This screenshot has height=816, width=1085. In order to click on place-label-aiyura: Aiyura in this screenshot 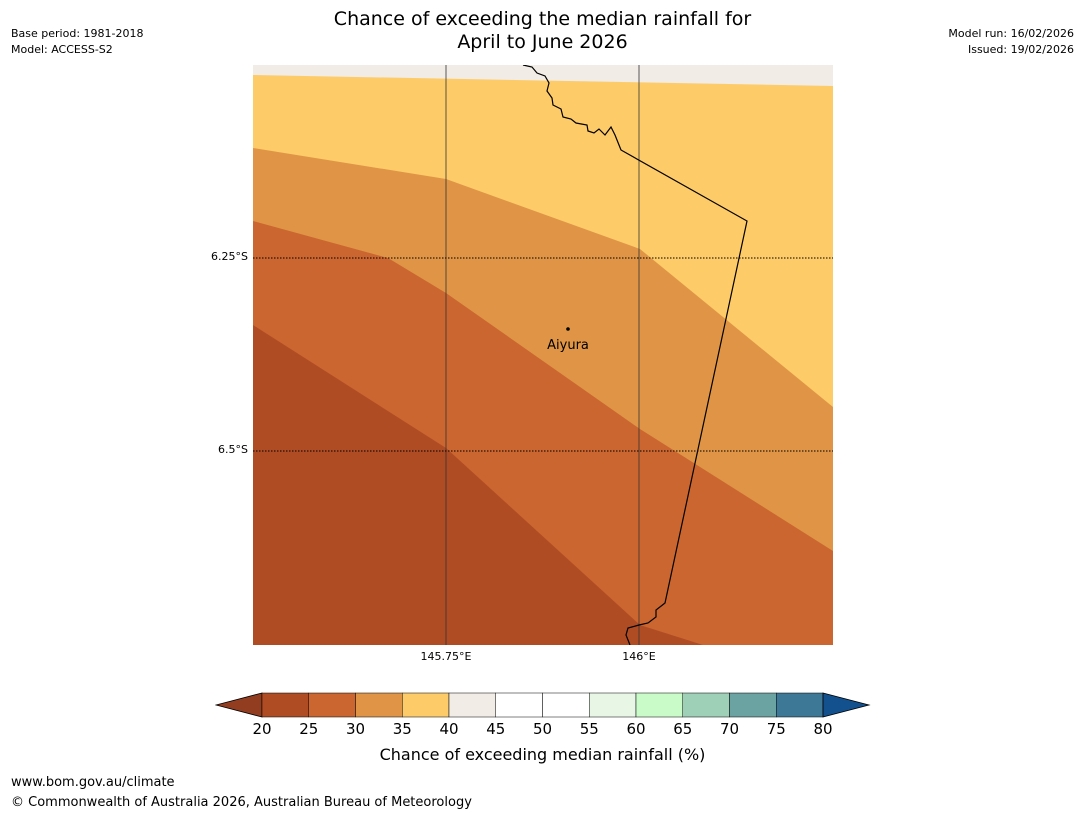, I will do `click(568, 345)`.